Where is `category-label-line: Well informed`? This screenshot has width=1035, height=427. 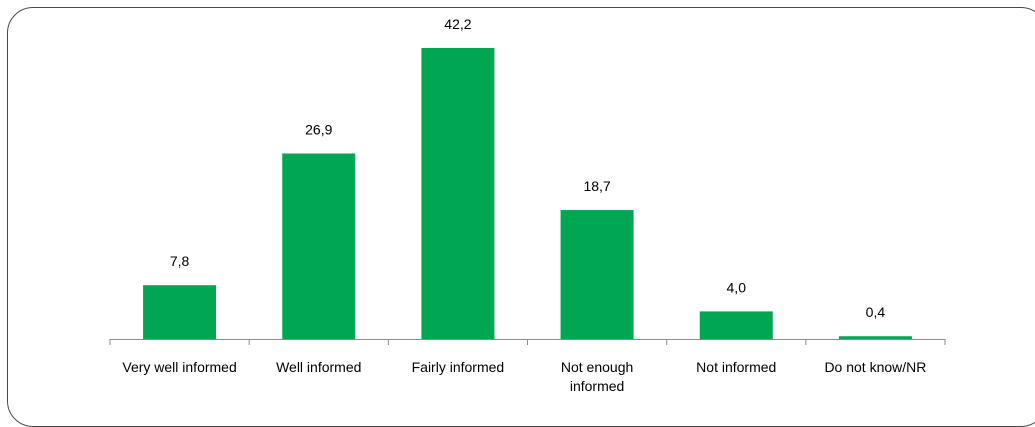 category-label-line: Well informed is located at coordinates (318, 367).